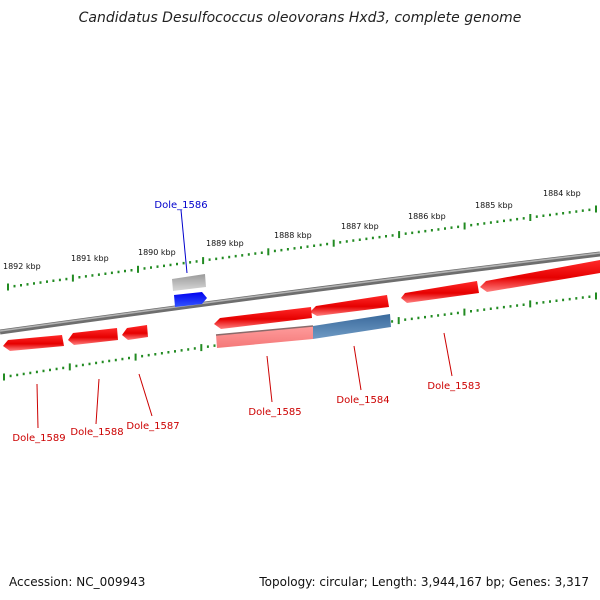  What do you see at coordinates (562, 193) in the screenshot?
I see `kbp-label: 1884 kbp` at bounding box center [562, 193].